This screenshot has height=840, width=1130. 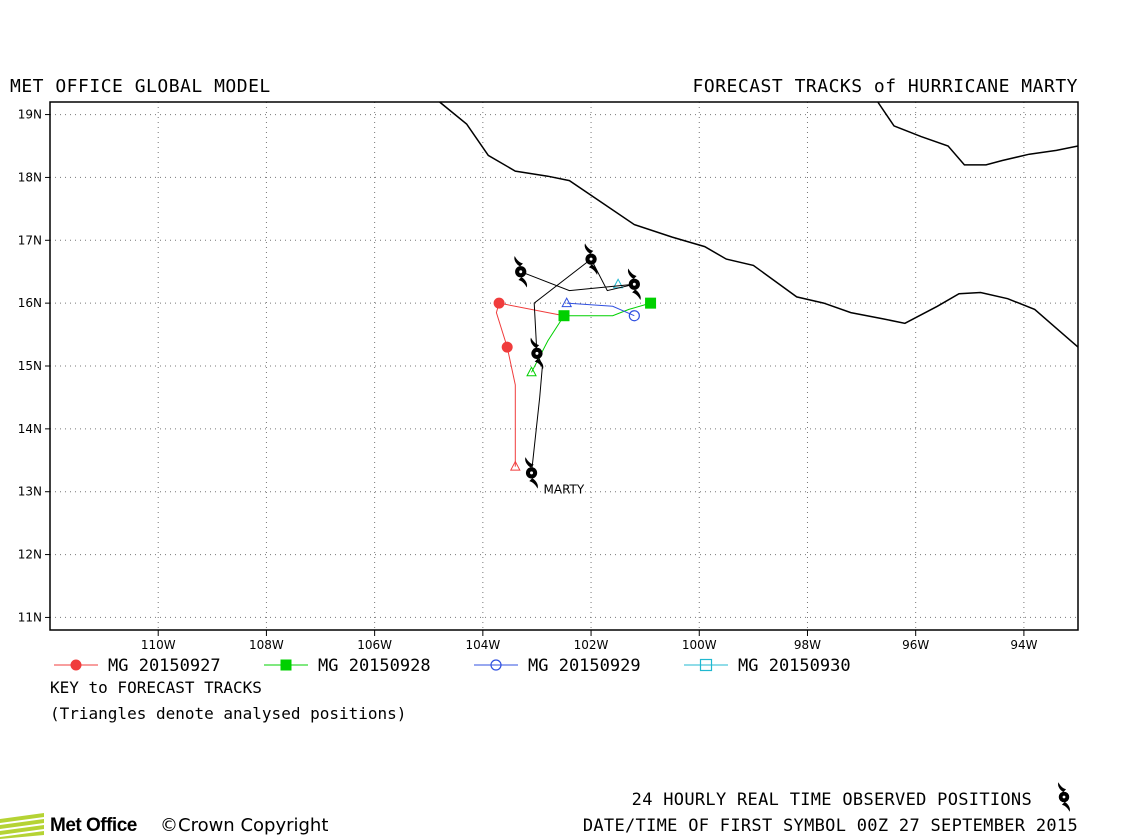 What do you see at coordinates (591, 645) in the screenshot?
I see `tick-label-lon: 102W` at bounding box center [591, 645].